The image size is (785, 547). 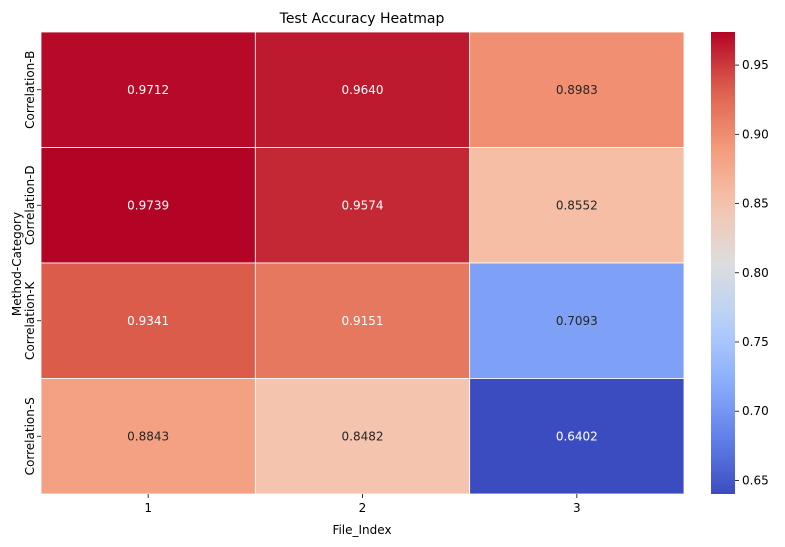 I want to click on cell-value-label: 0.8983, so click(x=577, y=90).